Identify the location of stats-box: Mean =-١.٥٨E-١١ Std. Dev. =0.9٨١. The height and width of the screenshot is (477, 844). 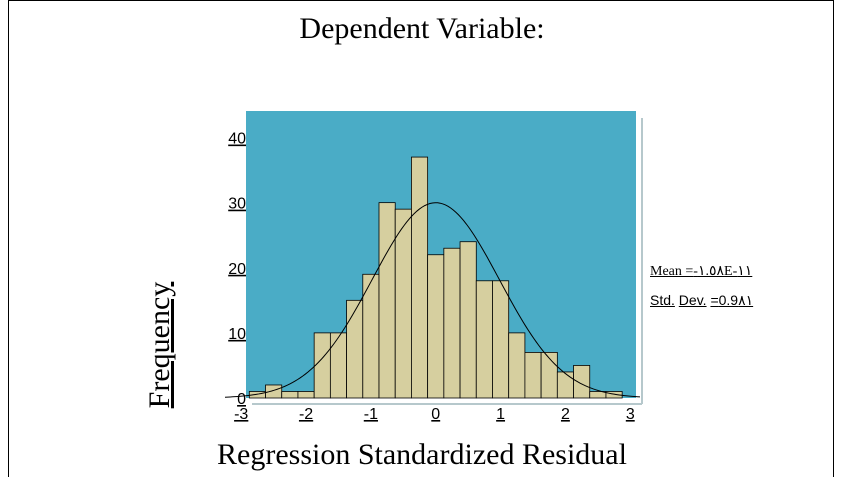
(701, 286).